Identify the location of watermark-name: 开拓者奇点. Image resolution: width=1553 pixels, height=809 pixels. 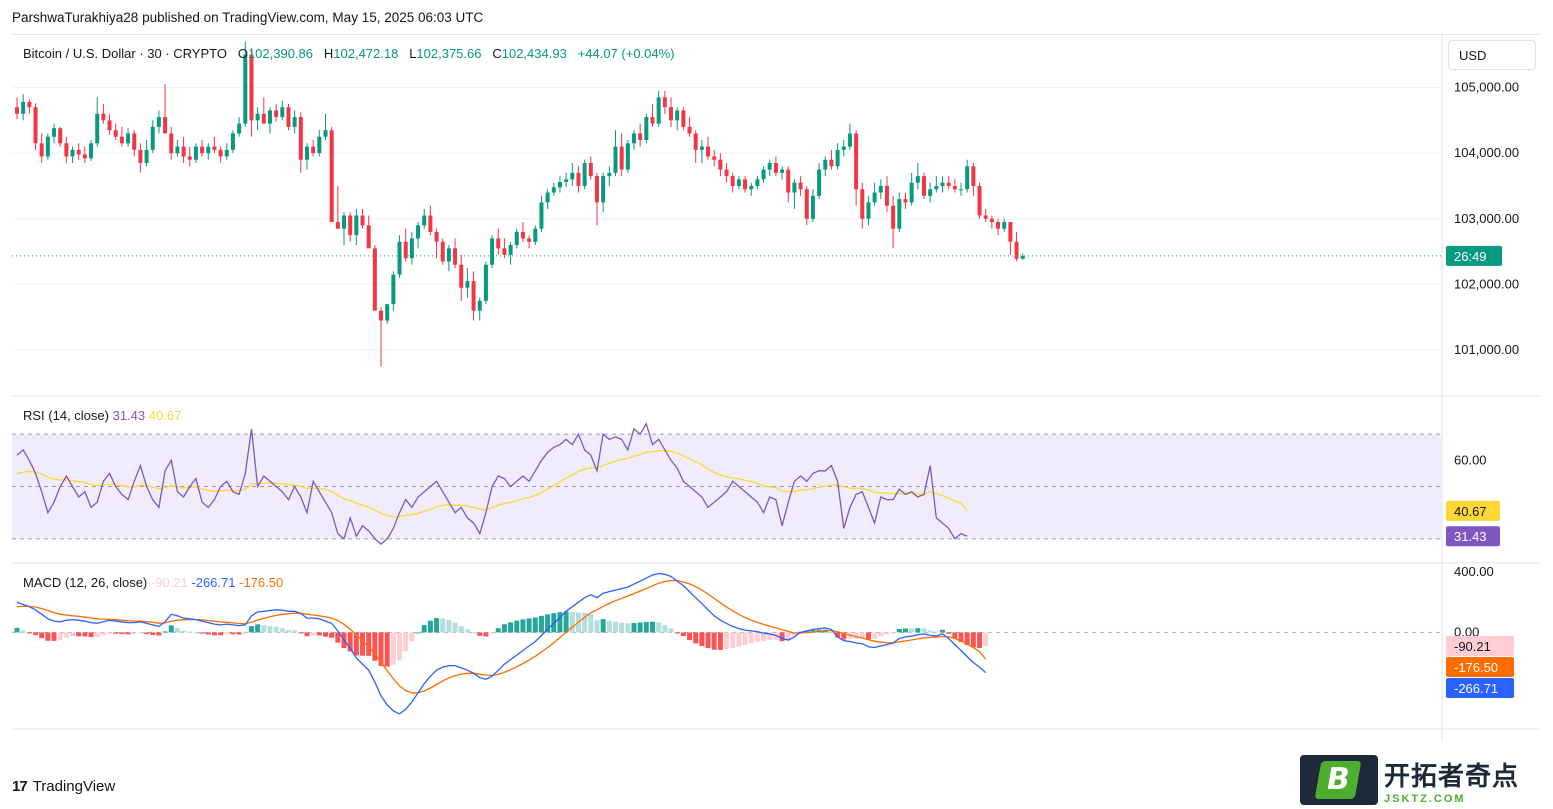
(1452, 776).